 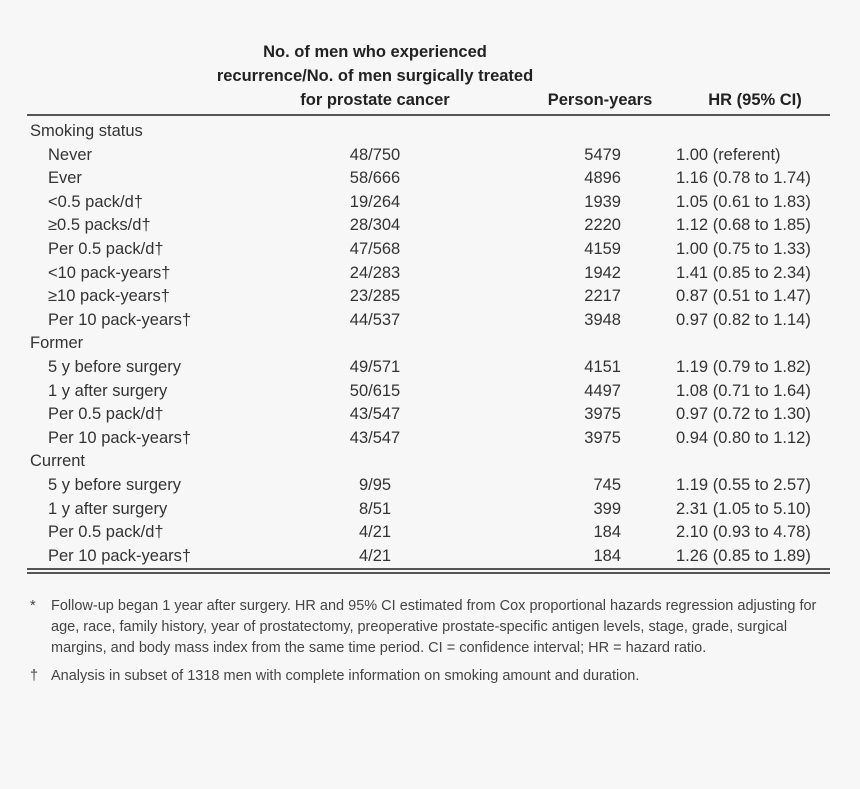 I want to click on person-years-cell: 3948, so click(x=602, y=319).